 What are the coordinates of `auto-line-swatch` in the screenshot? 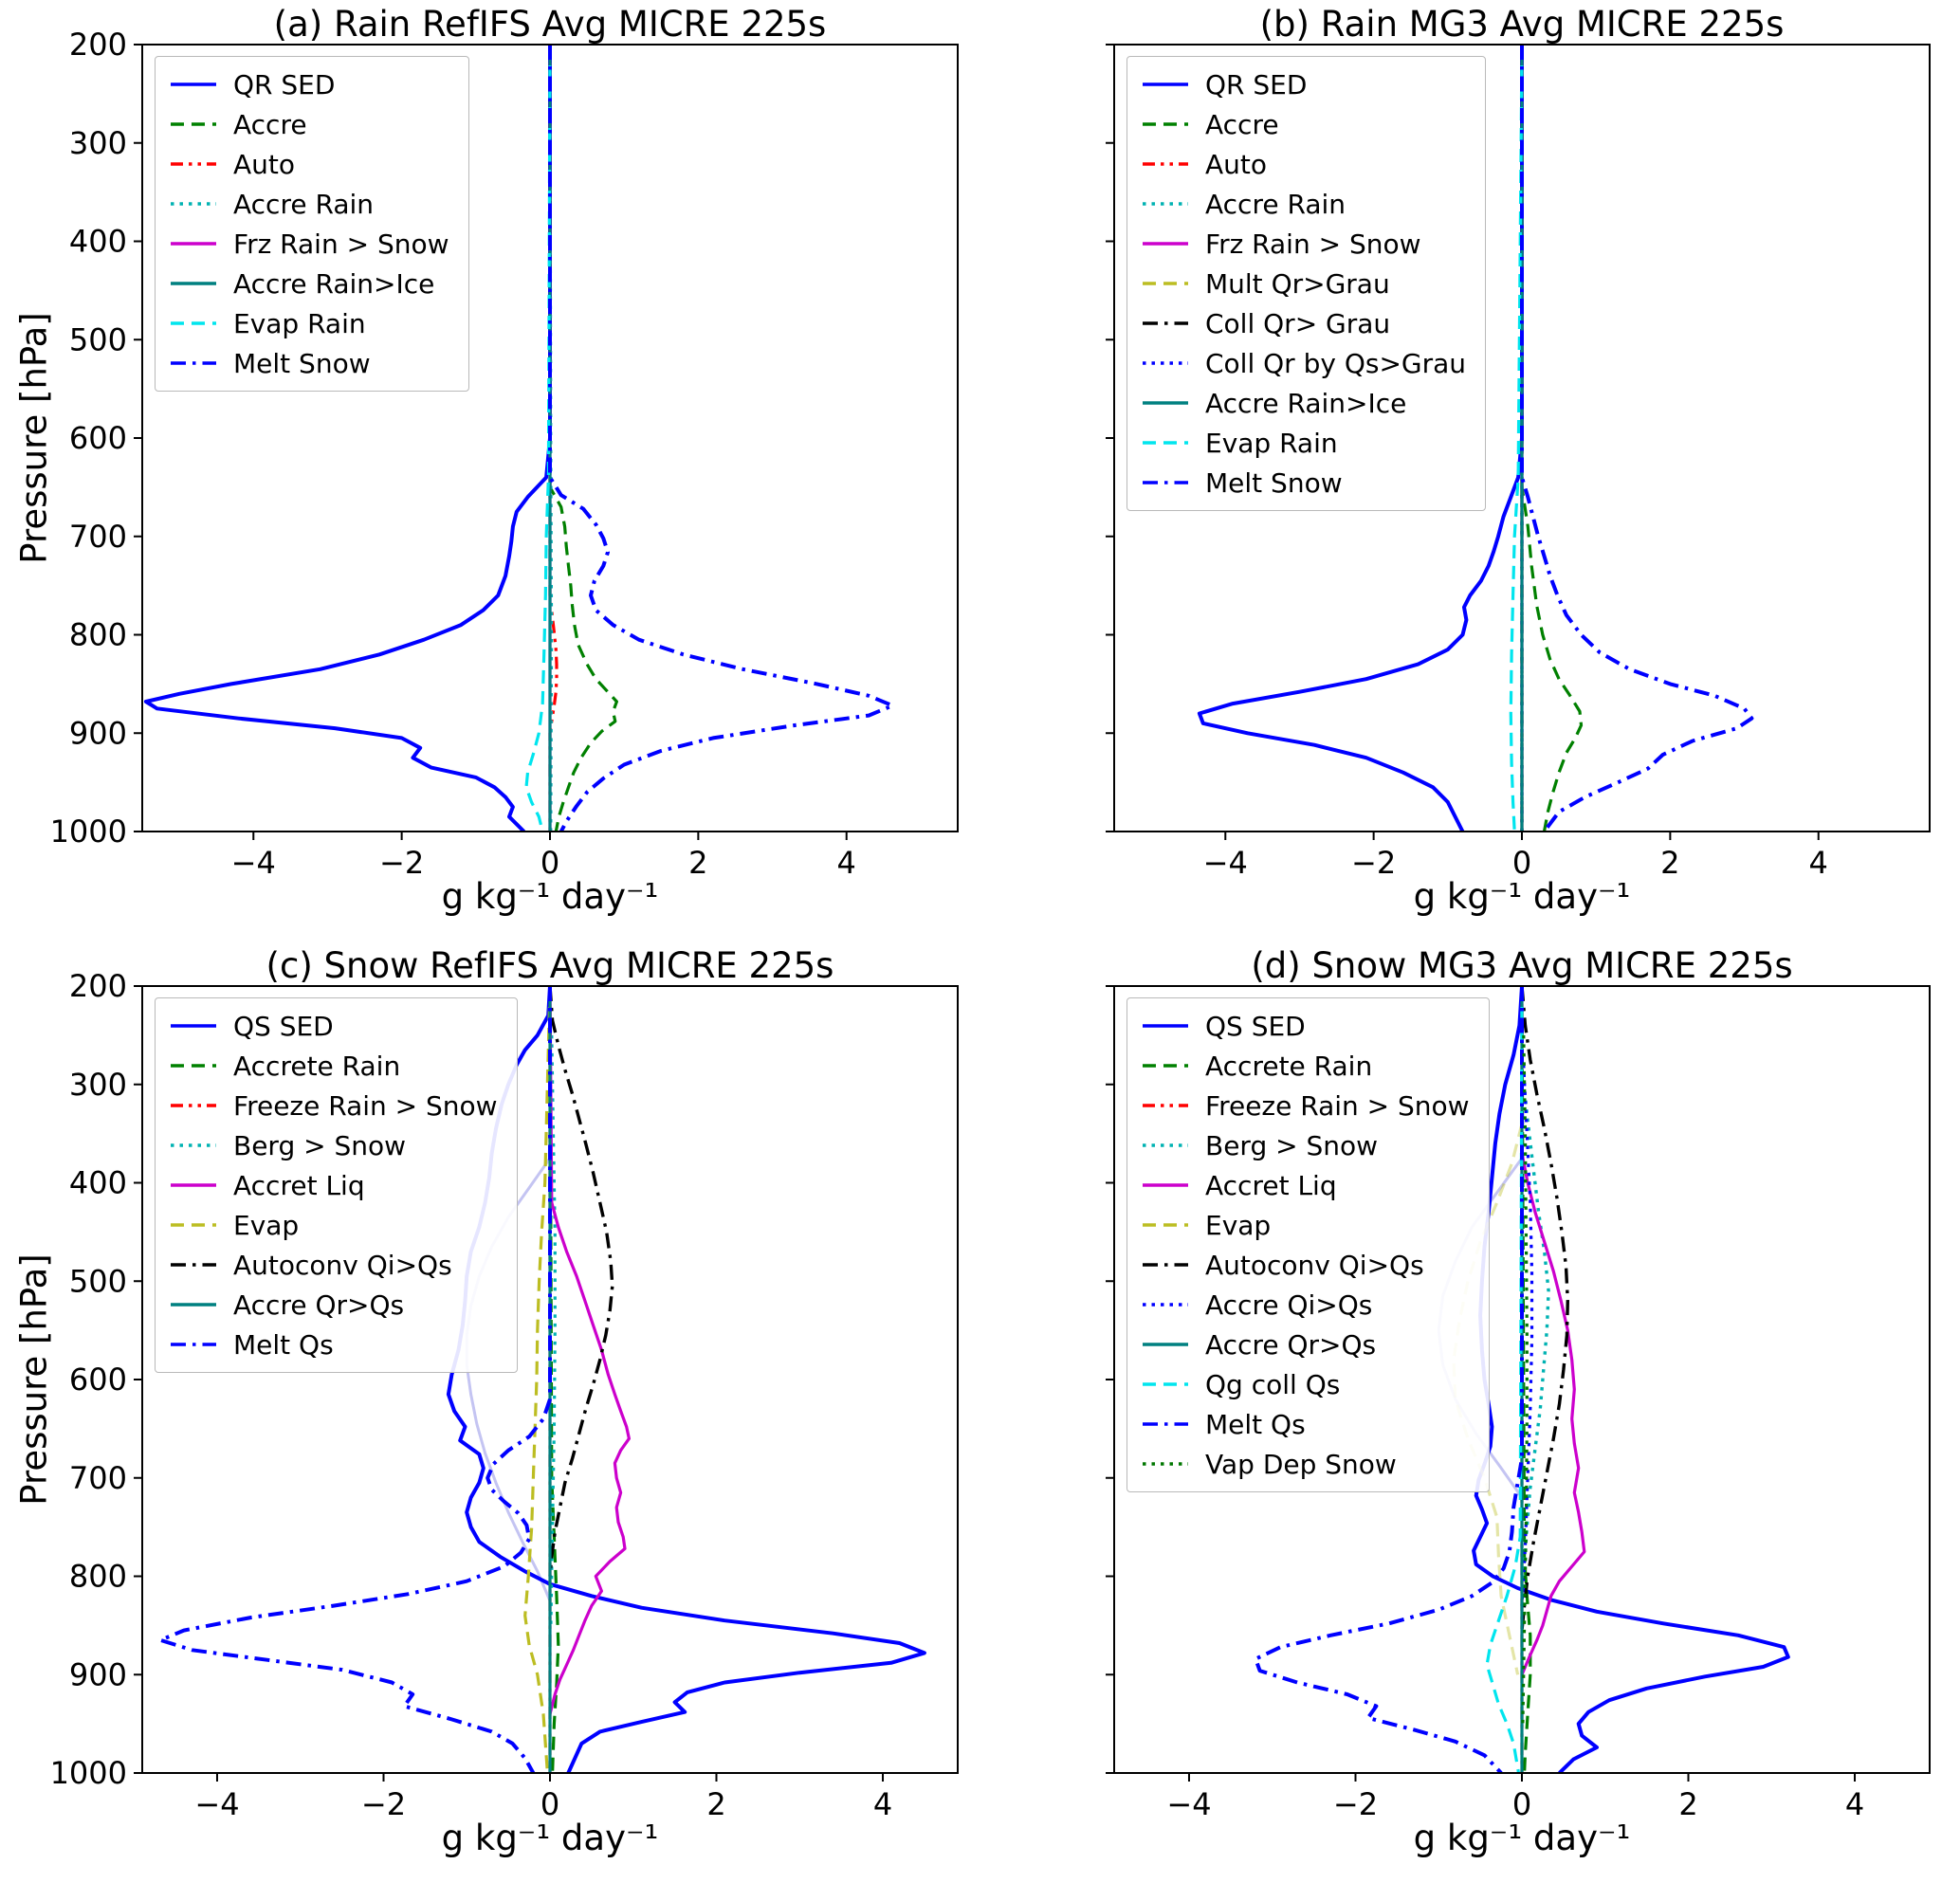 It's located at (1165, 164).